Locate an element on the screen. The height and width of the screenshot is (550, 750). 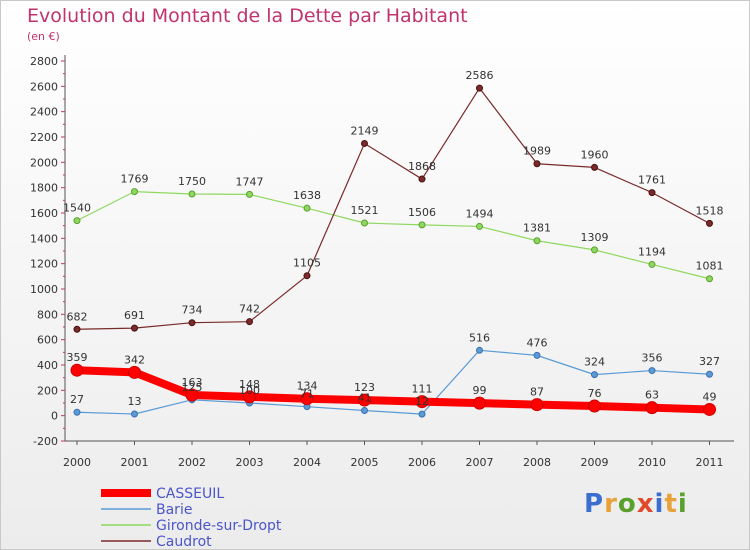
y-tick-label: 400 is located at coordinates (47, 365).